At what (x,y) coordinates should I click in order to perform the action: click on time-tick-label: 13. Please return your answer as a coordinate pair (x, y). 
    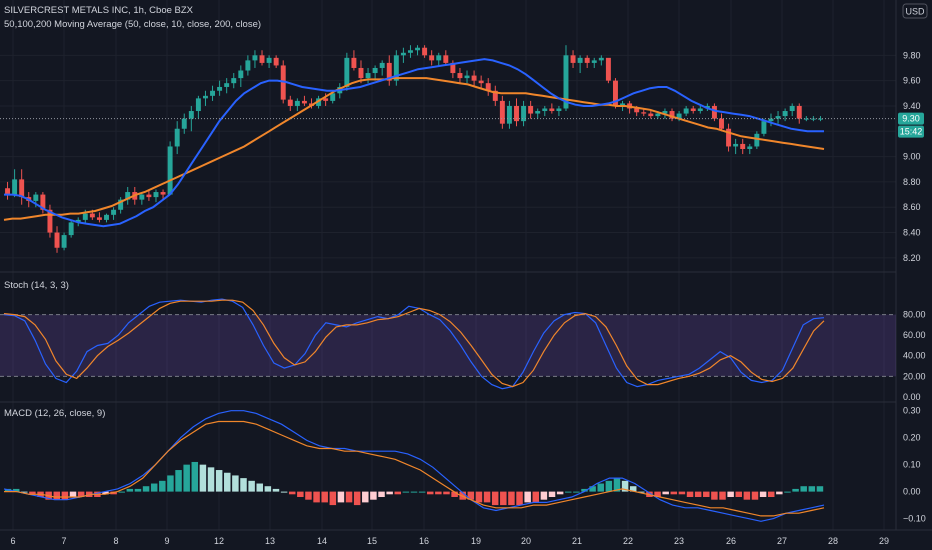
    Looking at the image, I should click on (270, 541).